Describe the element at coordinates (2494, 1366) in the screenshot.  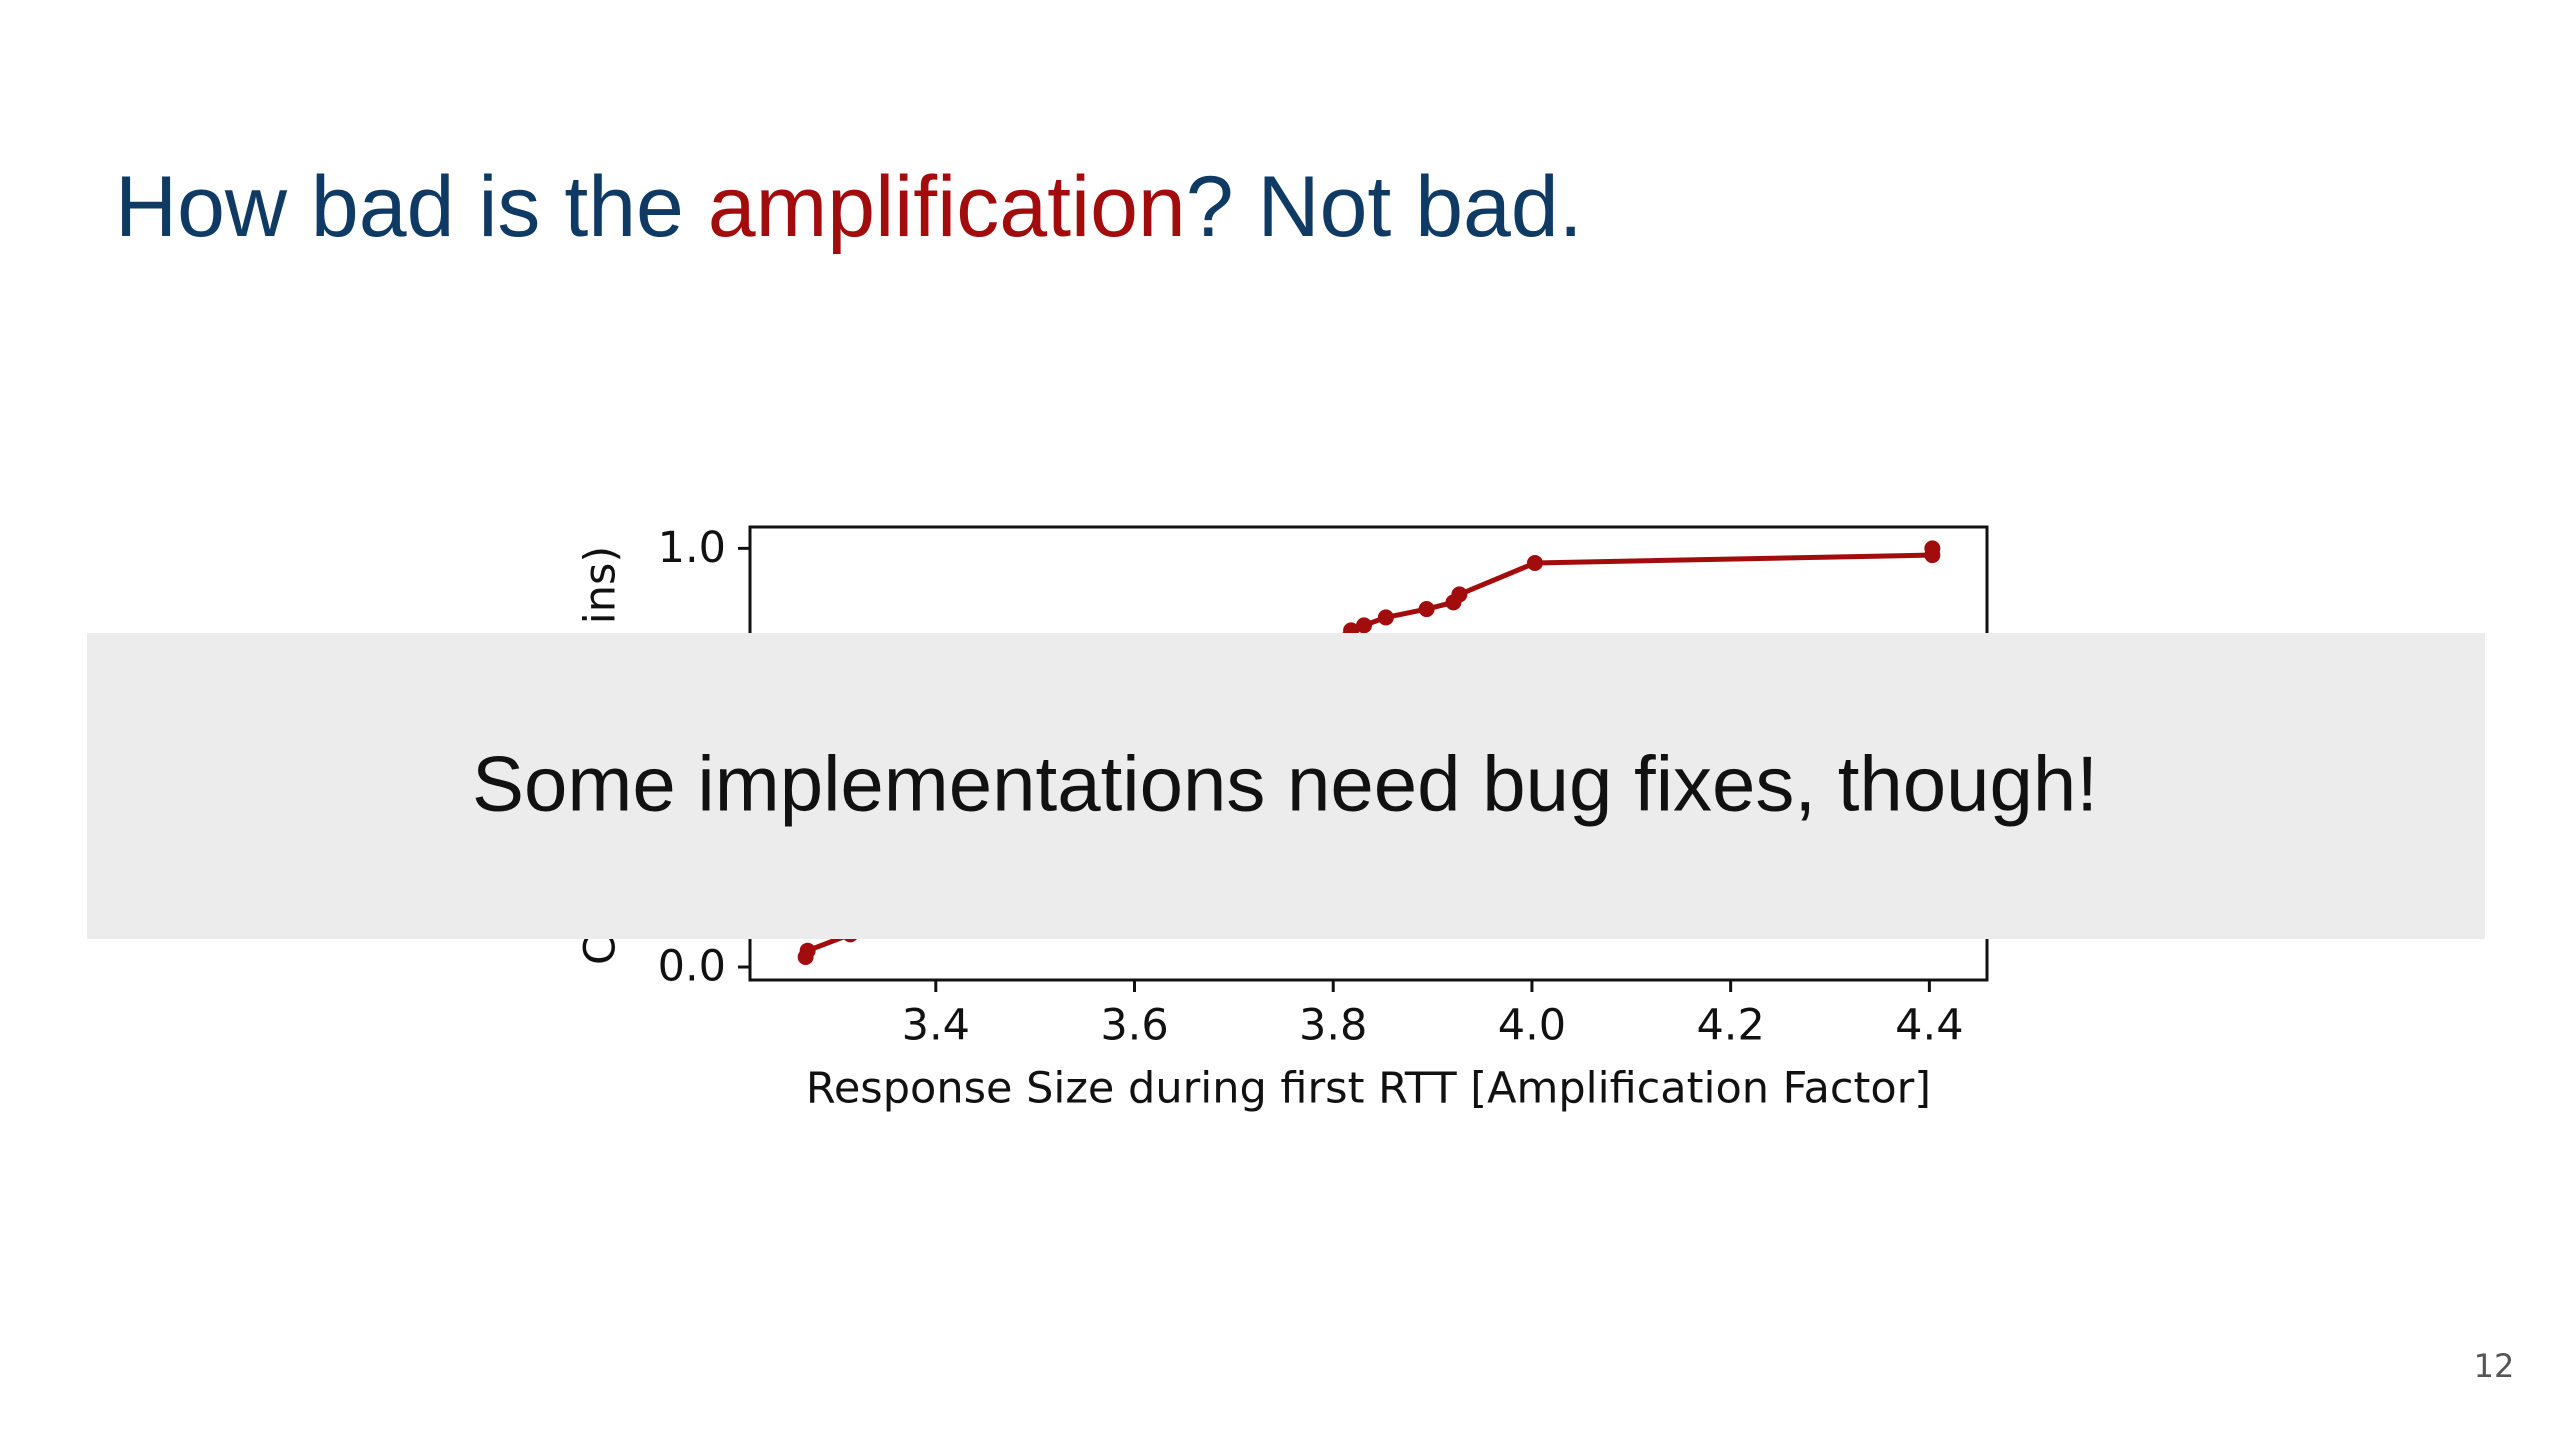
I see `page-number: 12` at that location.